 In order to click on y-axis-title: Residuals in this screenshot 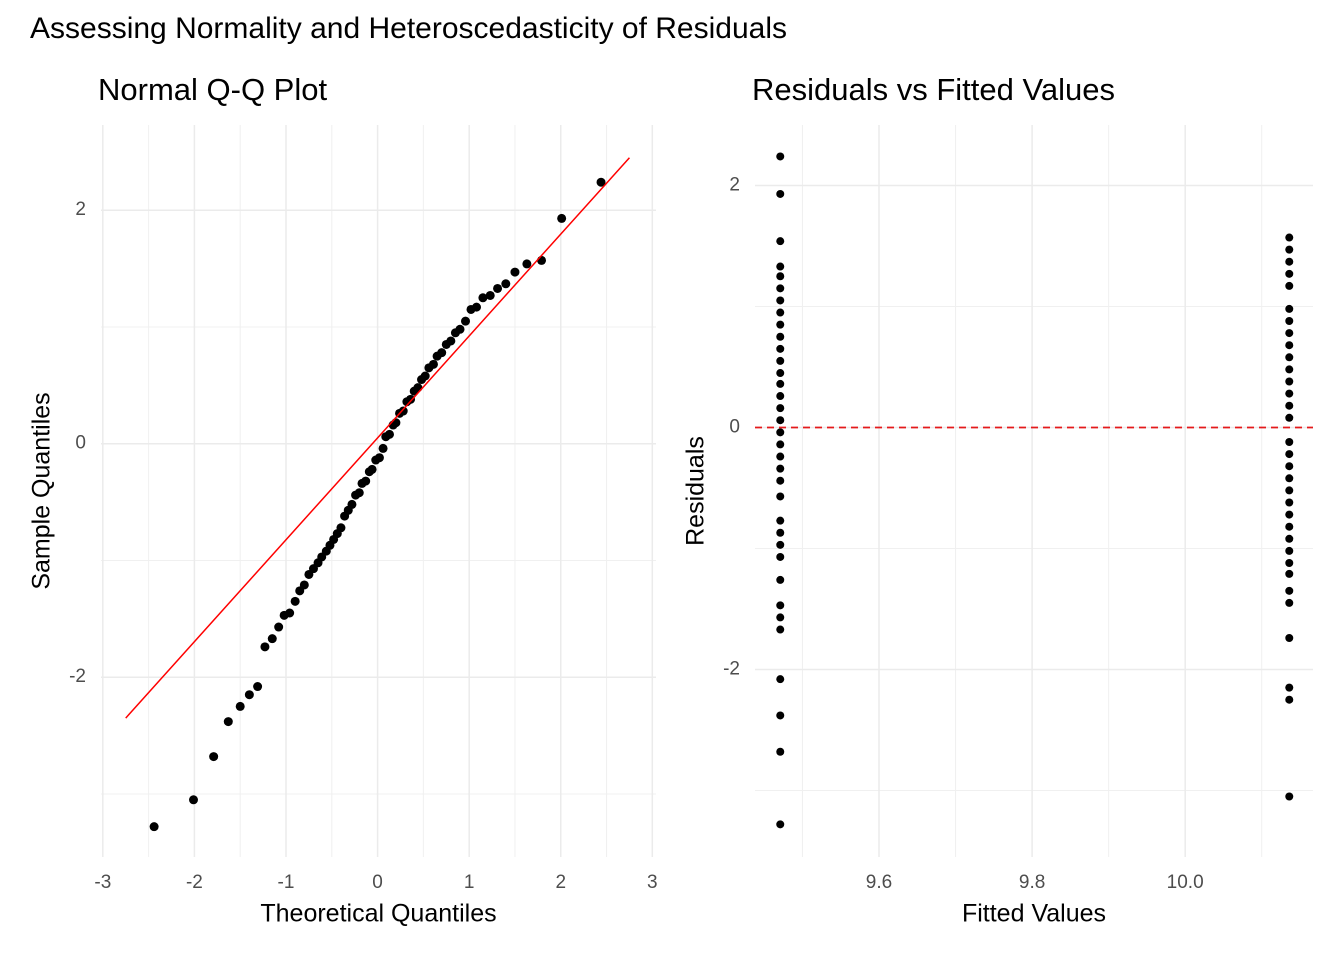, I will do `click(696, 491)`.